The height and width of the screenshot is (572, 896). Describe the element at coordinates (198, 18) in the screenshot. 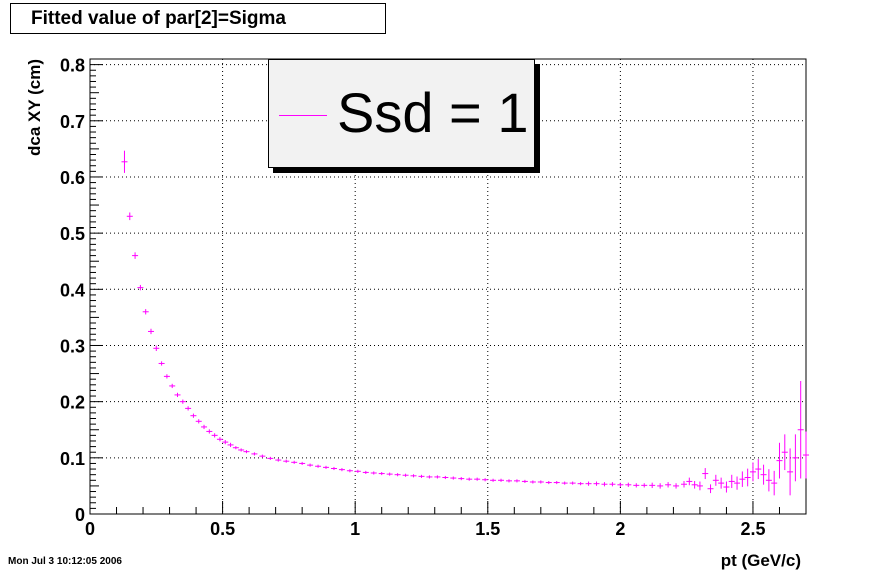

I see `chart-title: Fitted value of par[2]=Sigma` at that location.